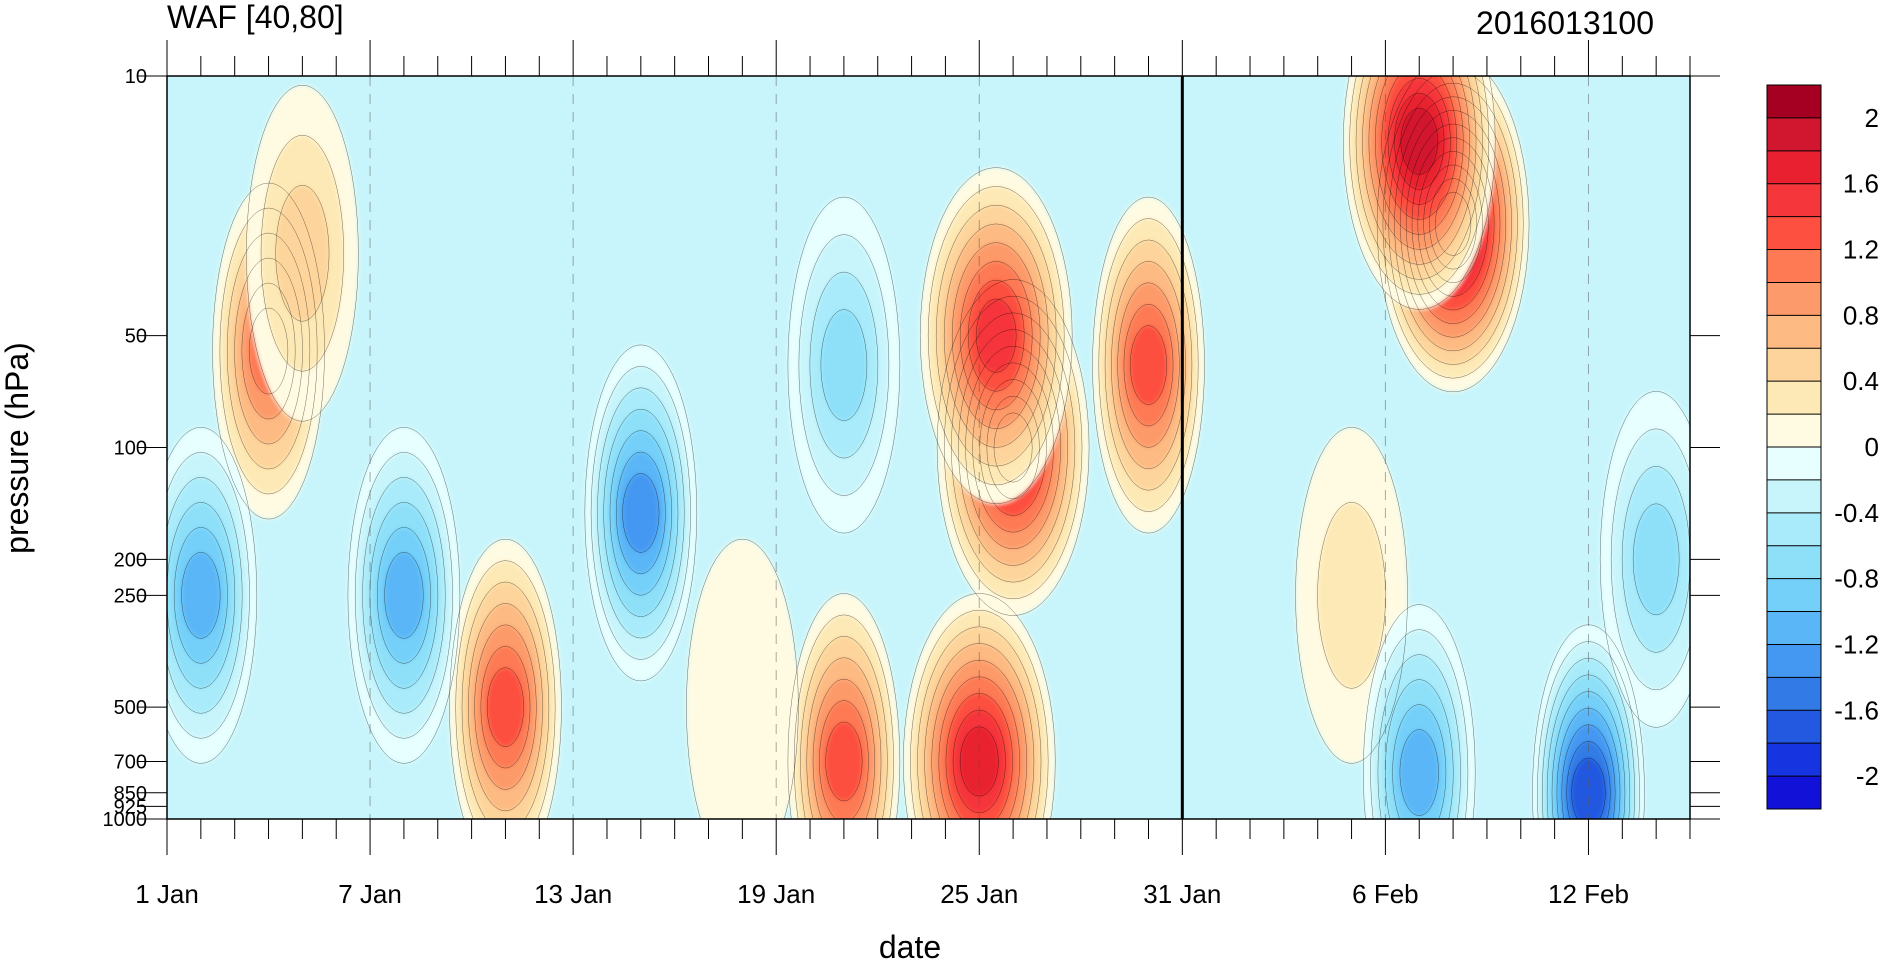  Describe the element at coordinates (130, 596) in the screenshot. I see `y-tick-label: 250` at that location.